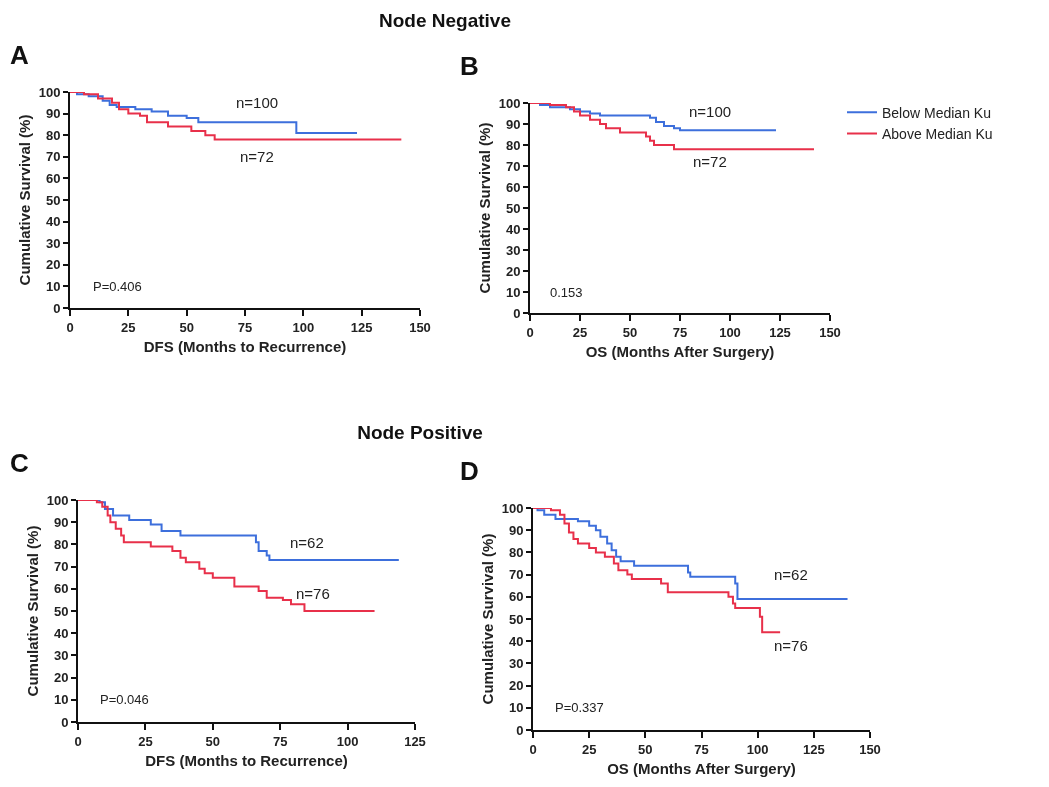  What do you see at coordinates (469, 66) in the screenshot?
I see `text: B` at bounding box center [469, 66].